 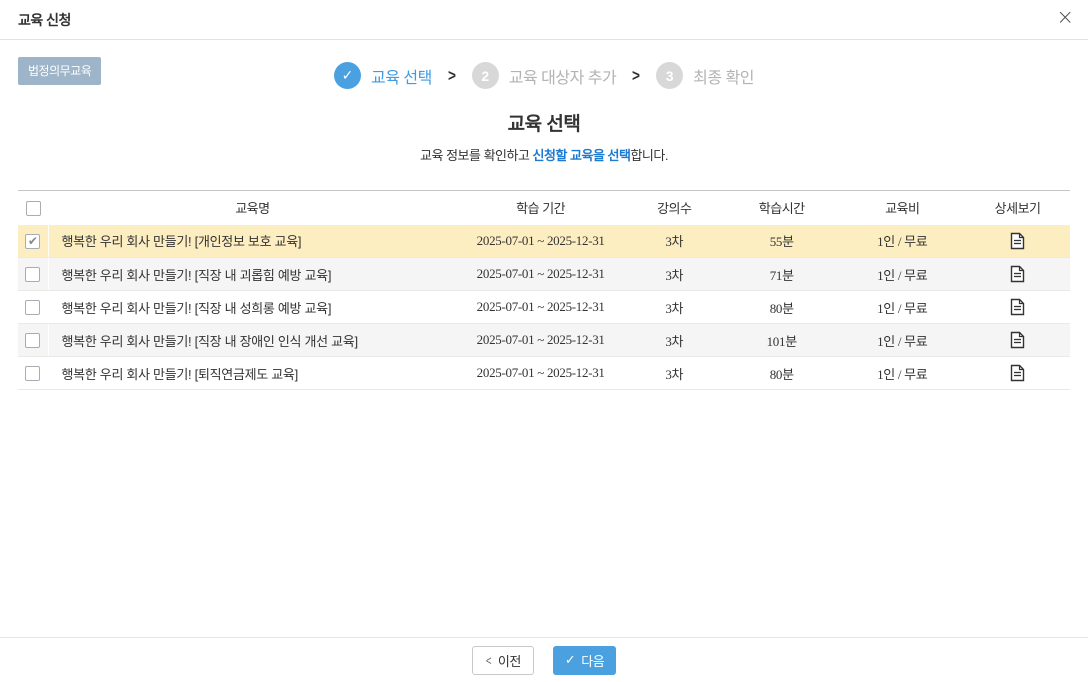 I want to click on education-name: 행복한 우리 회사 만들기! [개인정보 보호 교육], so click(x=252, y=241).